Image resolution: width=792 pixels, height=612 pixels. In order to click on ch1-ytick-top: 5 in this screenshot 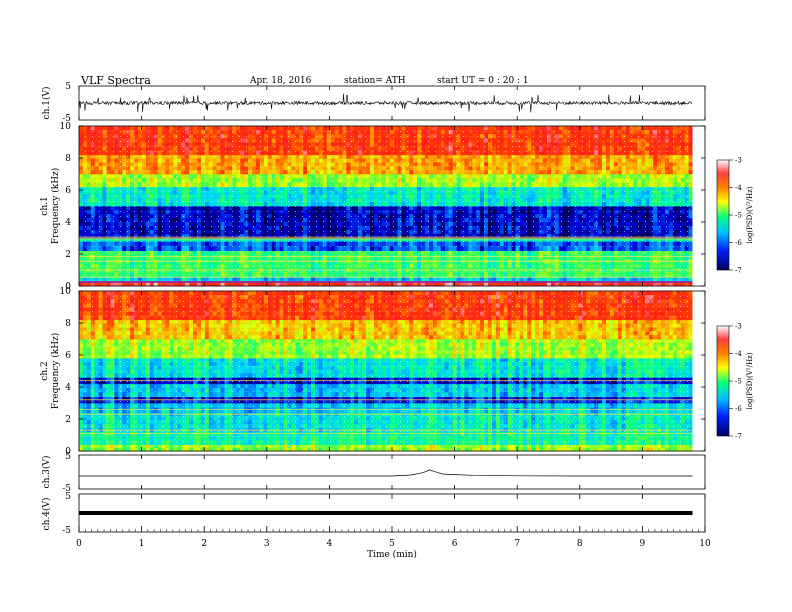, I will do `click(68, 87)`.